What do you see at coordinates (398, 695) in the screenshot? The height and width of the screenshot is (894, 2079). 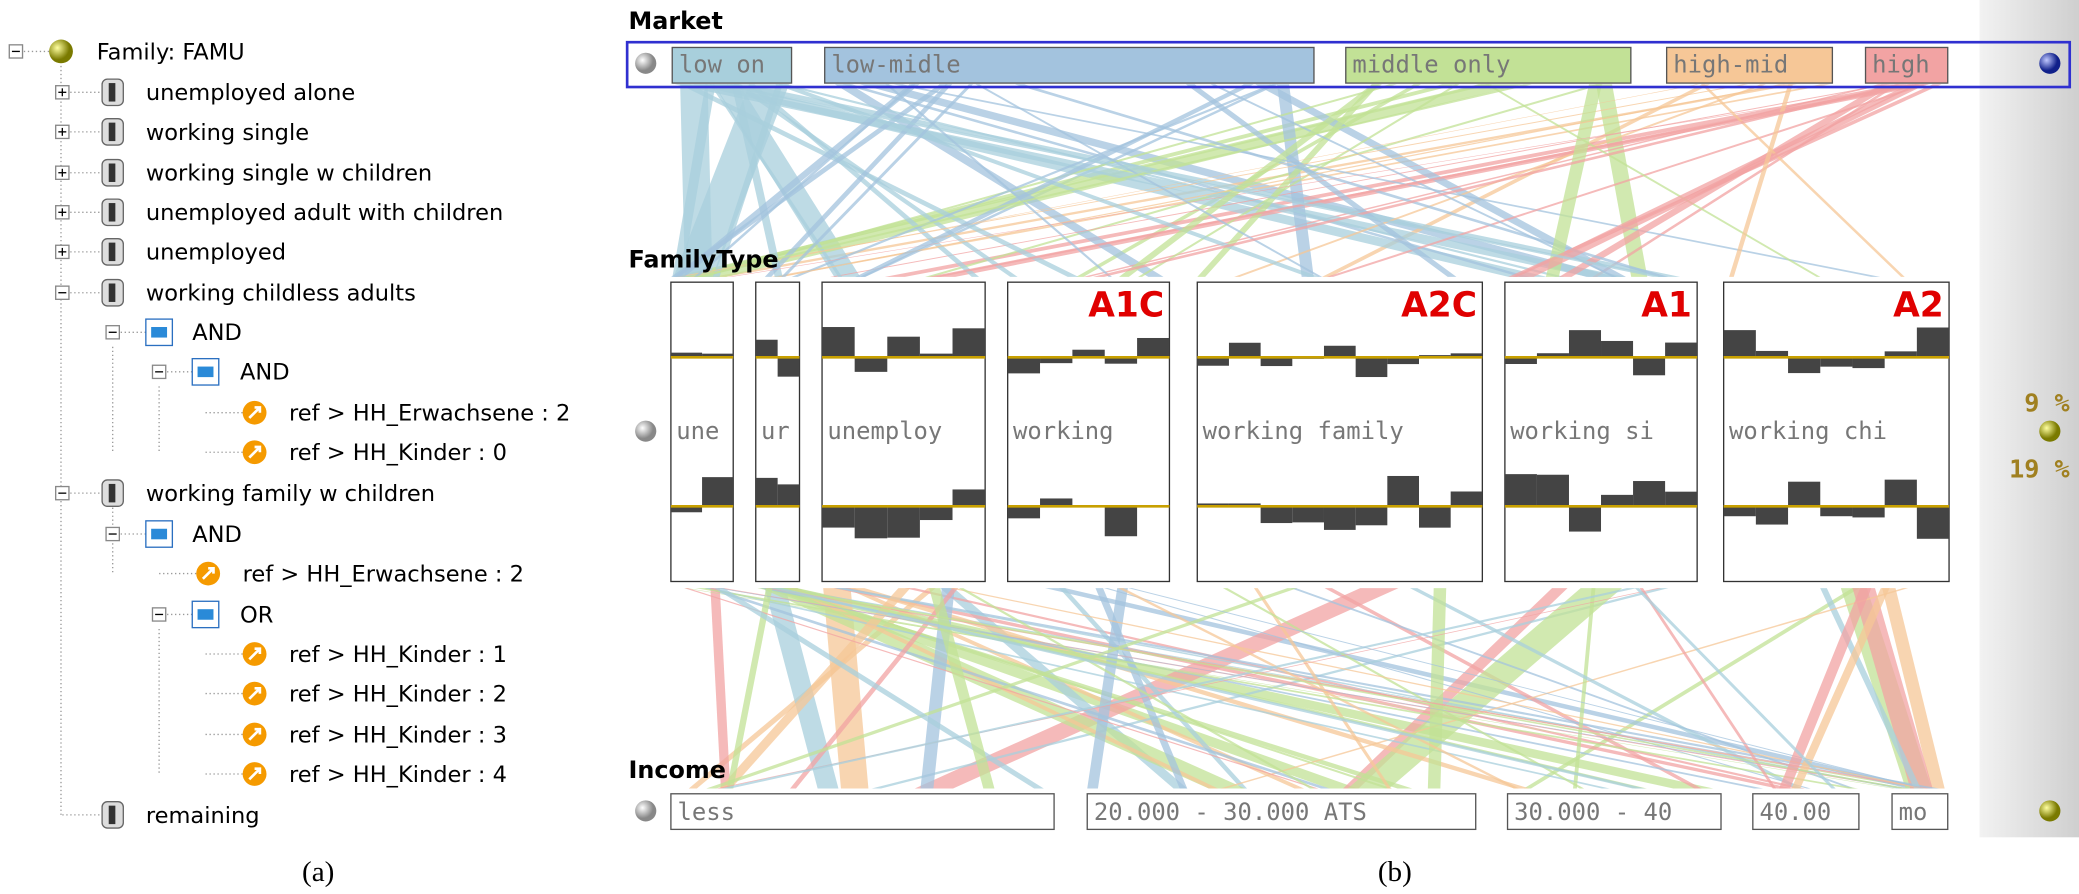 I see `tree-node-label: ref > HH_Kinder : 2` at bounding box center [398, 695].